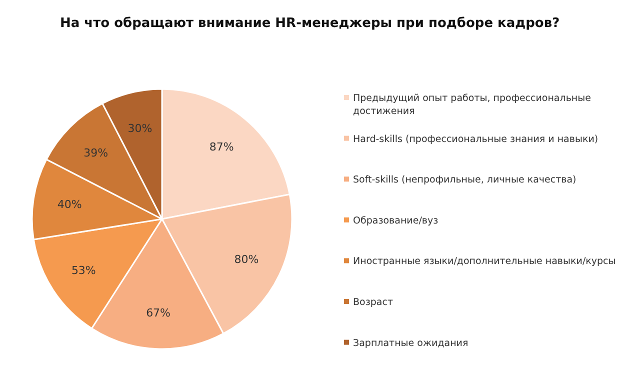  Describe the element at coordinates (475, 139) in the screenshot. I see `legend-label: Hard-skills (профессиональные знания и навыки)` at that location.